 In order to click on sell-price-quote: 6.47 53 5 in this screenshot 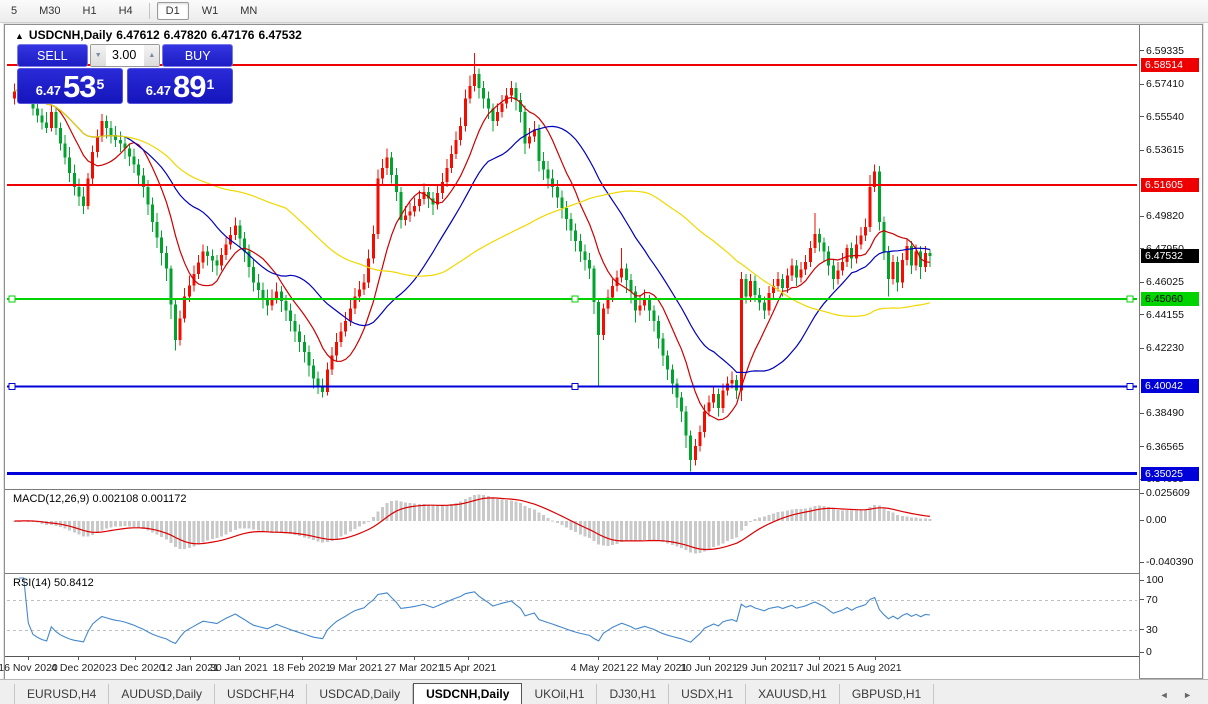, I will do `click(70, 86)`.